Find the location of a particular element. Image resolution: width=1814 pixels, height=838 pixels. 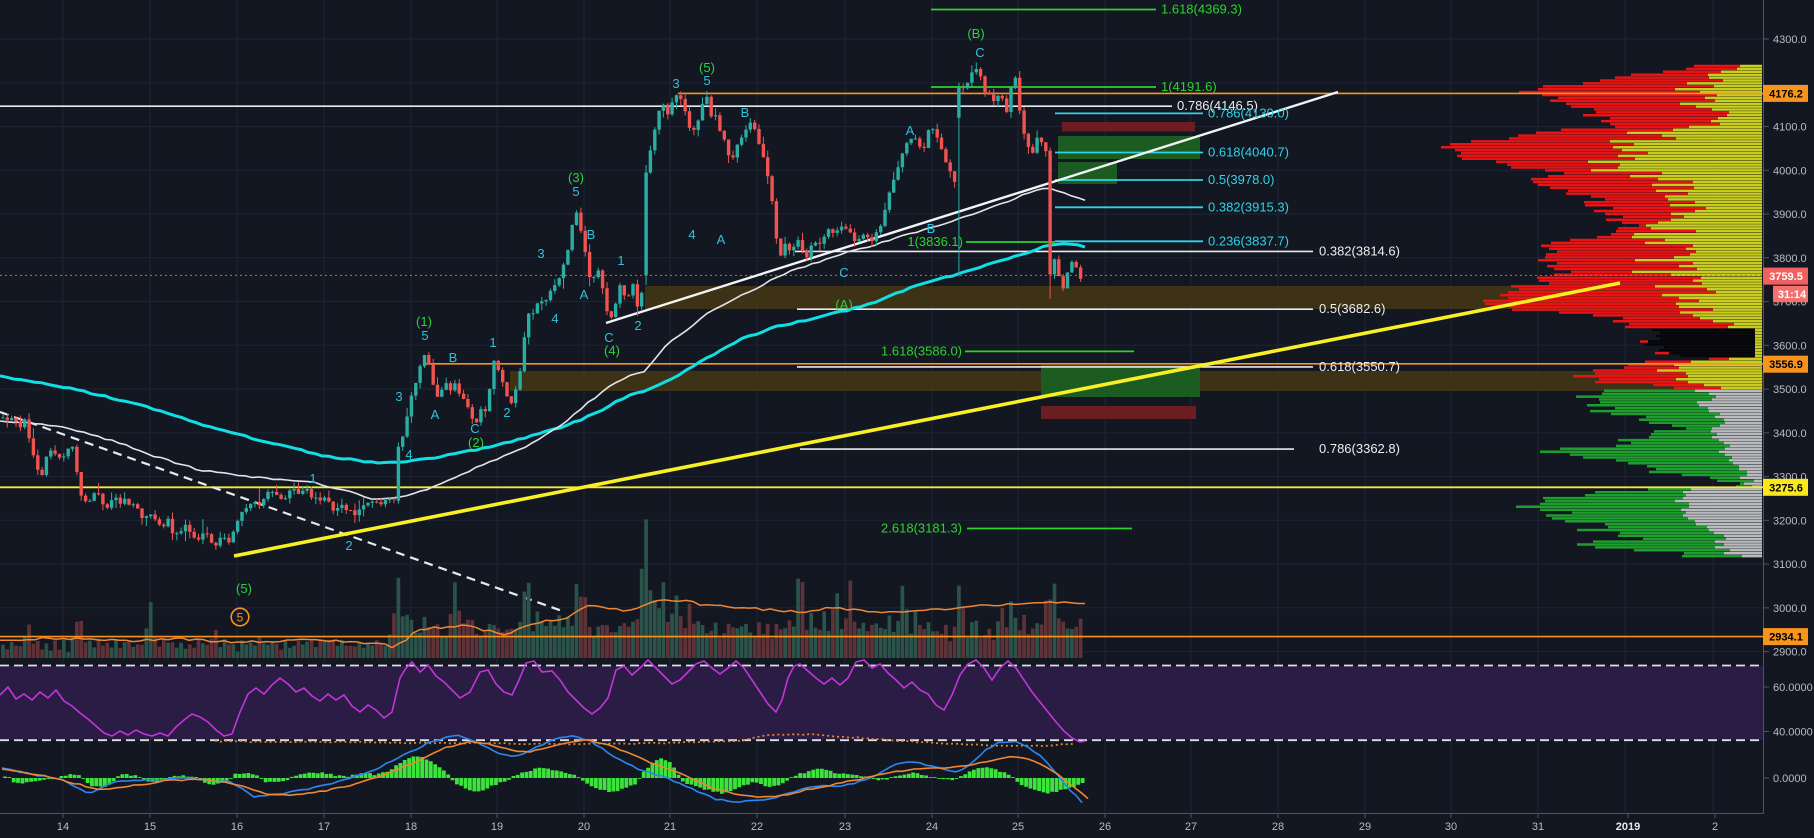

svg-text: 1(3836.1) is located at coordinates (935, 241).